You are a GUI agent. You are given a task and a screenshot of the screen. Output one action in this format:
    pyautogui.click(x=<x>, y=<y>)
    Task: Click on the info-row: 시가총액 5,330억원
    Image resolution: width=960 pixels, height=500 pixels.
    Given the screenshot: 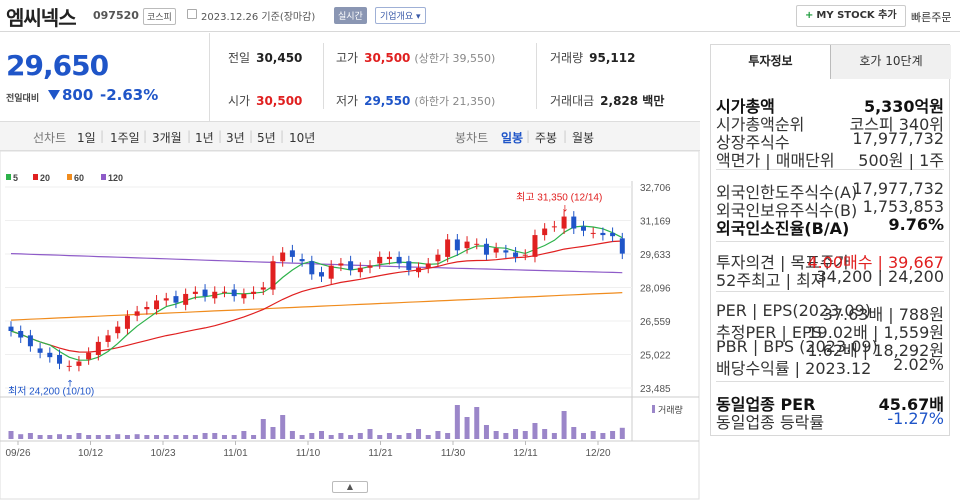 What is the action you would take?
    pyautogui.click(x=830, y=104)
    